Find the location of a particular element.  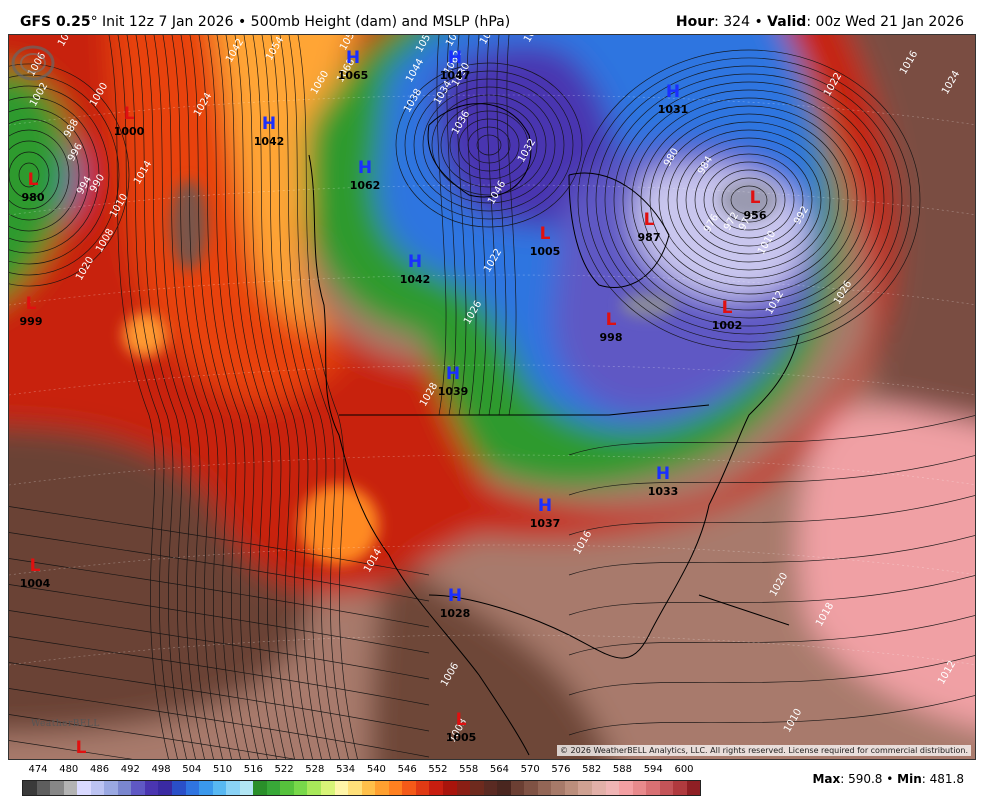

pressure-value: 1037 is located at coordinates (545, 523).